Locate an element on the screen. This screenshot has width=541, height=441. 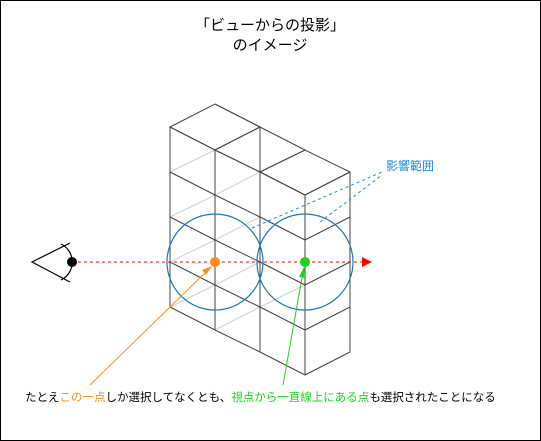
callout-leader-lines is located at coordinates (317, 200).